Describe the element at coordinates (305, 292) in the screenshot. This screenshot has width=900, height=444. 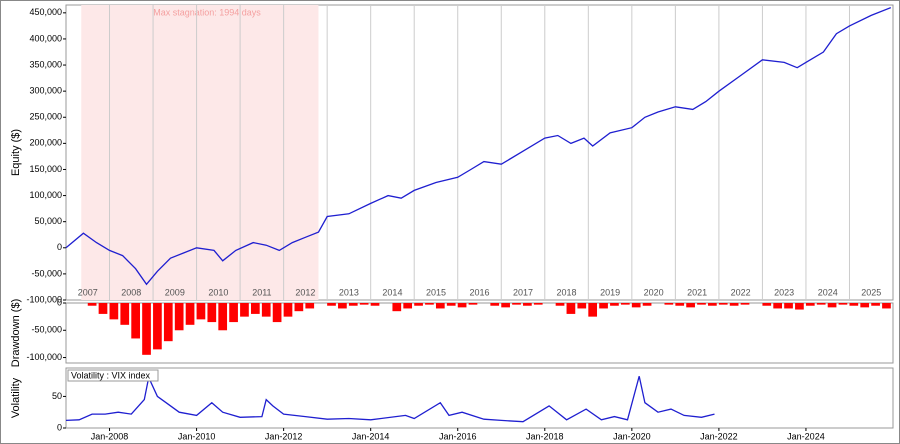
I see `year-label: 2012` at that location.